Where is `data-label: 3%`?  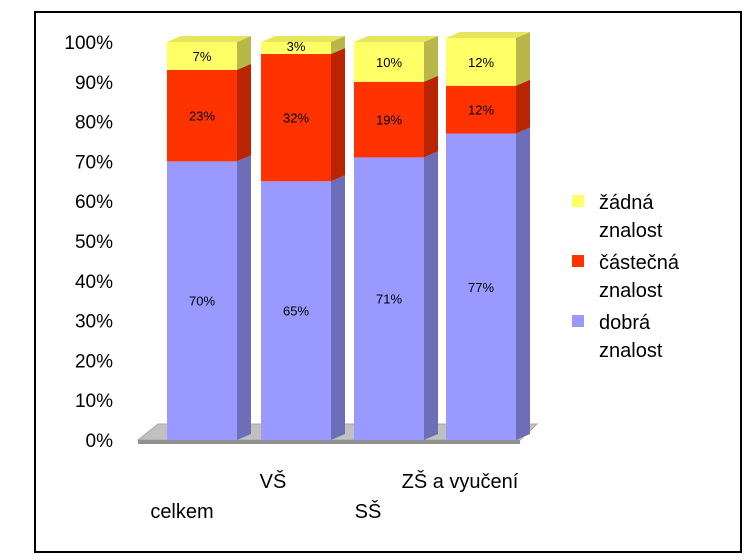 data-label: 3% is located at coordinates (296, 46).